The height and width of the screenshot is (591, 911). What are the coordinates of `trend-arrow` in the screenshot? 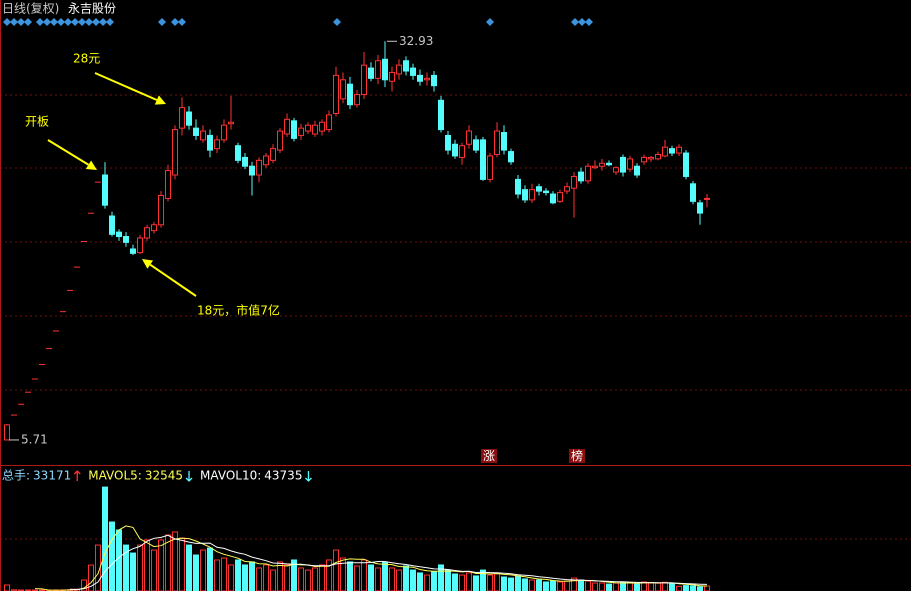 It's located at (77, 475).